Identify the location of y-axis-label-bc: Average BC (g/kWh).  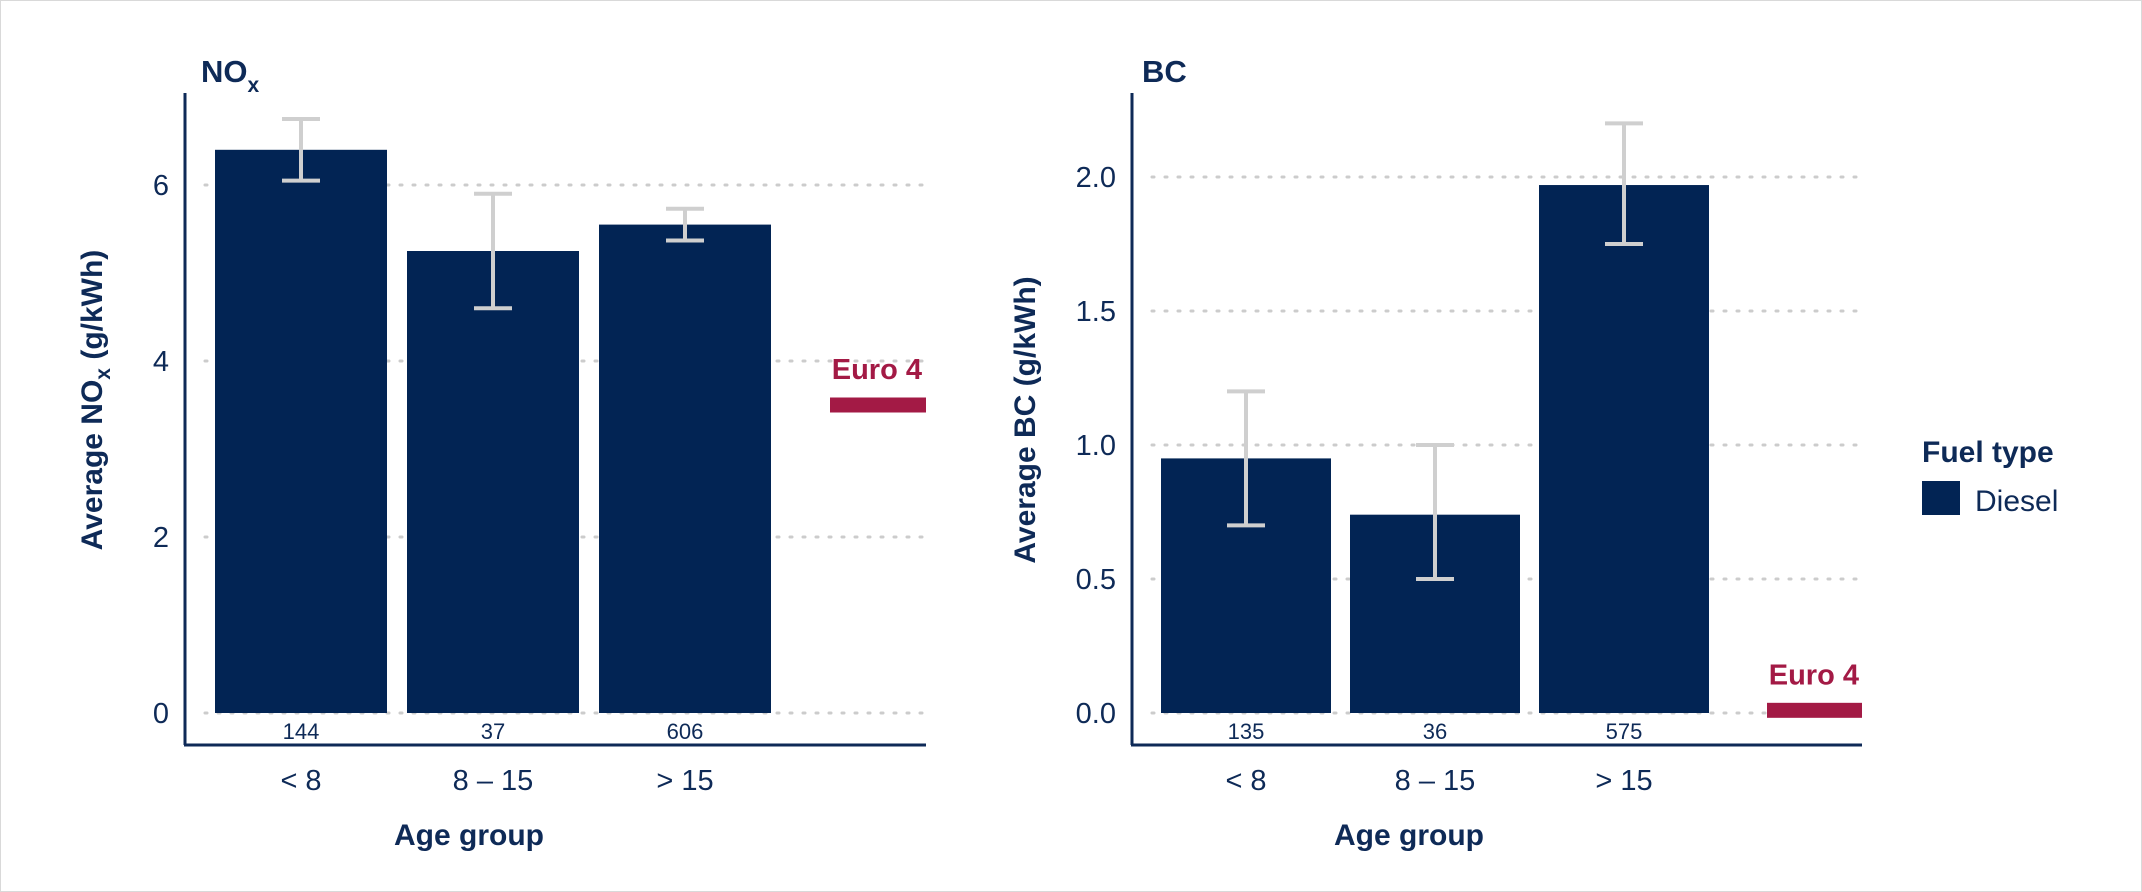
(1025, 419).